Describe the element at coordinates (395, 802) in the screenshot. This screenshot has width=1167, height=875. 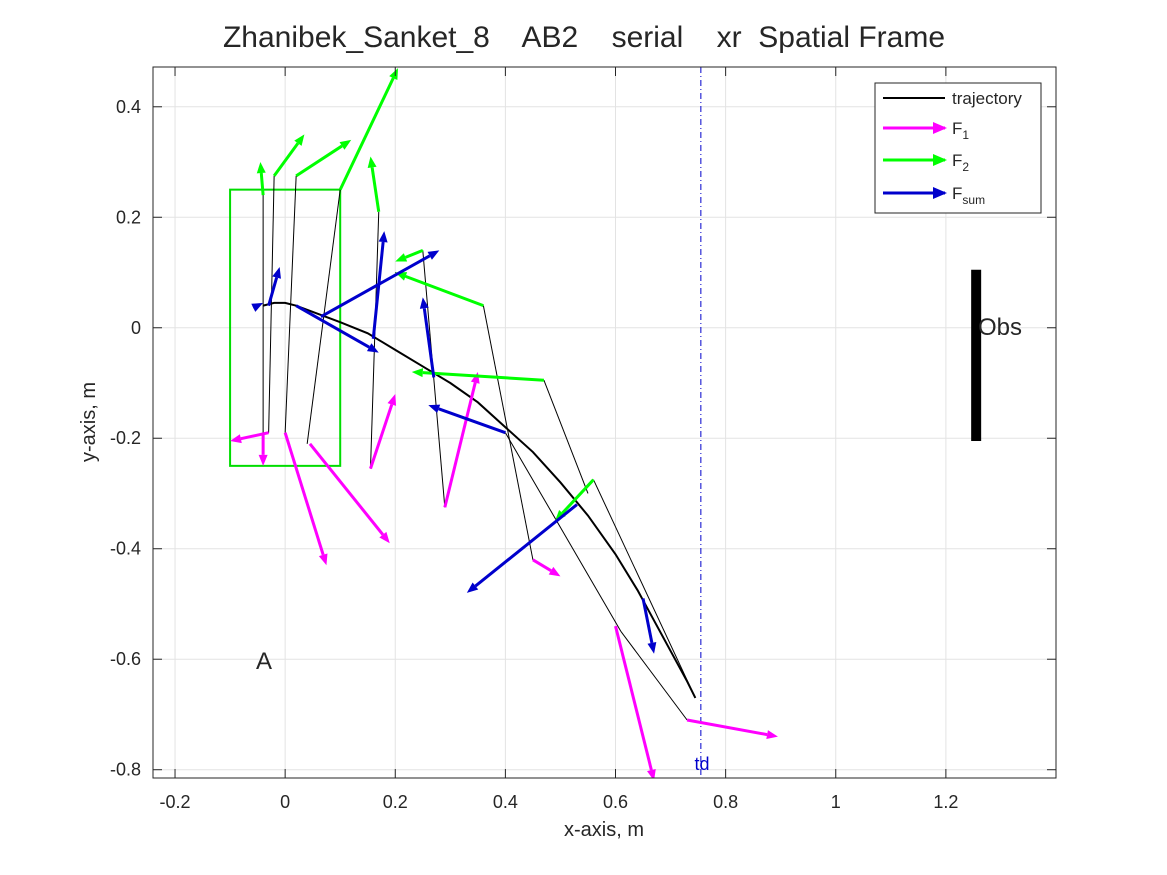
I see `x-tick-label: 0.2` at that location.